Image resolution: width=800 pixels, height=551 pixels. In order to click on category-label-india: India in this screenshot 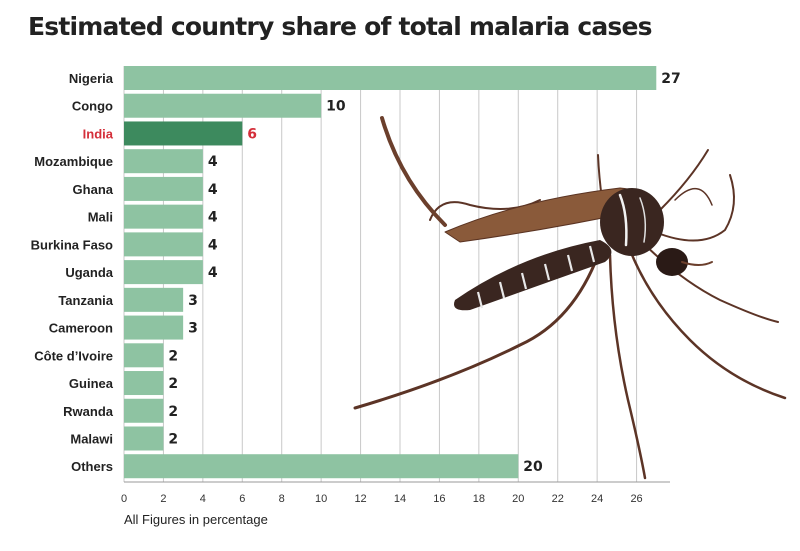, I will do `click(98, 133)`.